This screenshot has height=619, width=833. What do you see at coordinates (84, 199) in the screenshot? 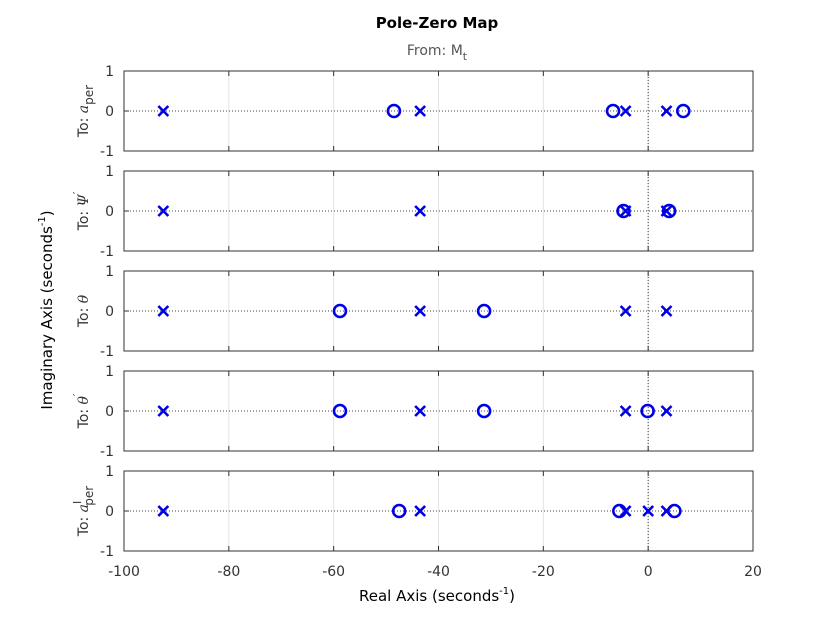
I see `subplot-label-symbol: Ψ` at bounding box center [84, 199].